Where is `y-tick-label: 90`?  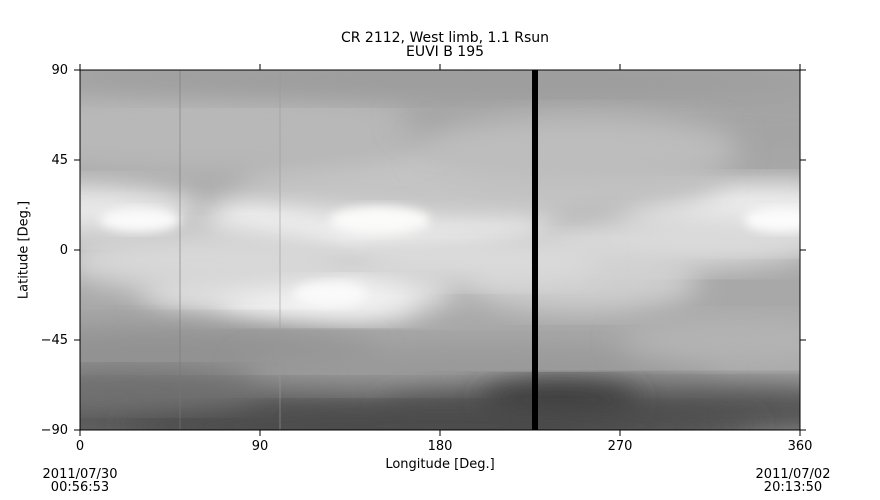 y-tick-label: 90 is located at coordinates (59, 70).